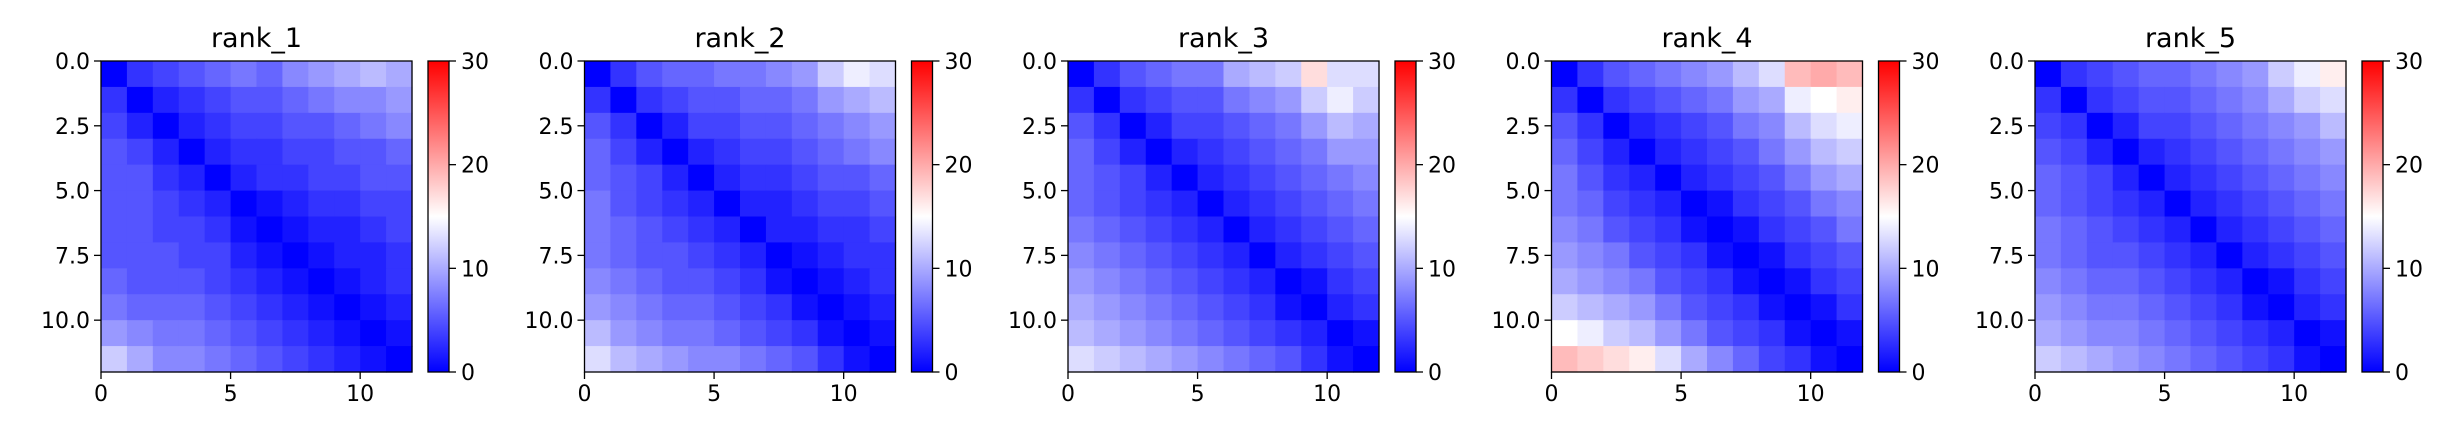 The width and height of the screenshot is (2443, 438). What do you see at coordinates (1707, 216) in the screenshot?
I see `axes-frame` at bounding box center [1707, 216].